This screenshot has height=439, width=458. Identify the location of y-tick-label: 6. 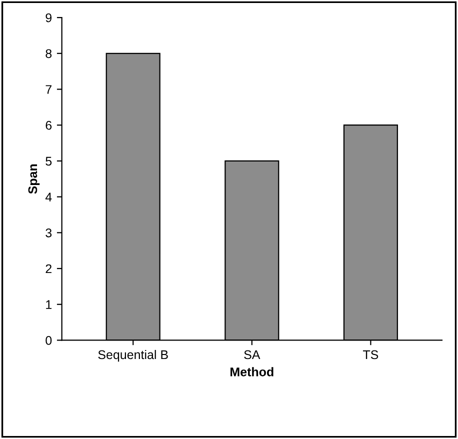
(49, 125).